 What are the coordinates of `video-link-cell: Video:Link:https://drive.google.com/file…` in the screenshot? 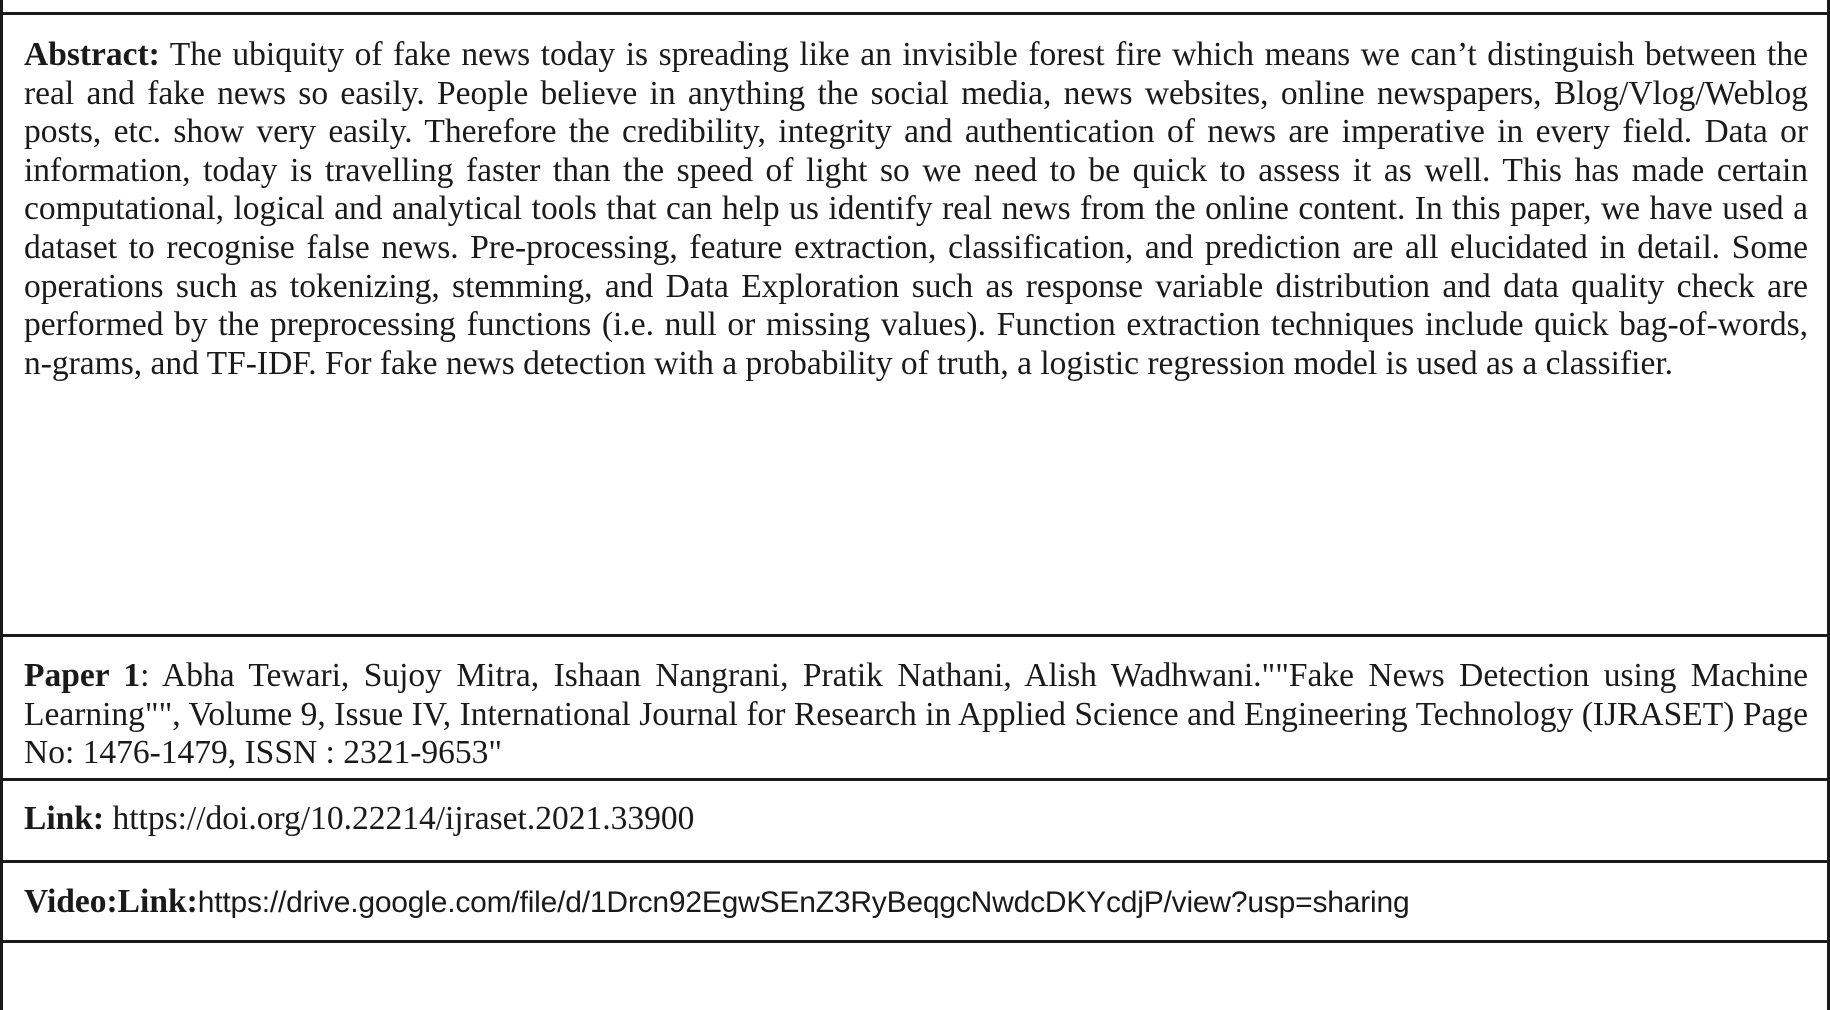 It's located at (916, 903).